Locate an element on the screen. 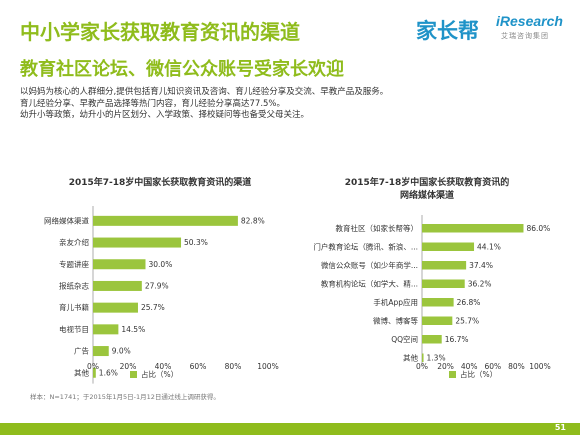 The height and width of the screenshot is (435, 580). chart1-value-label: 82.8% is located at coordinates (253, 220).